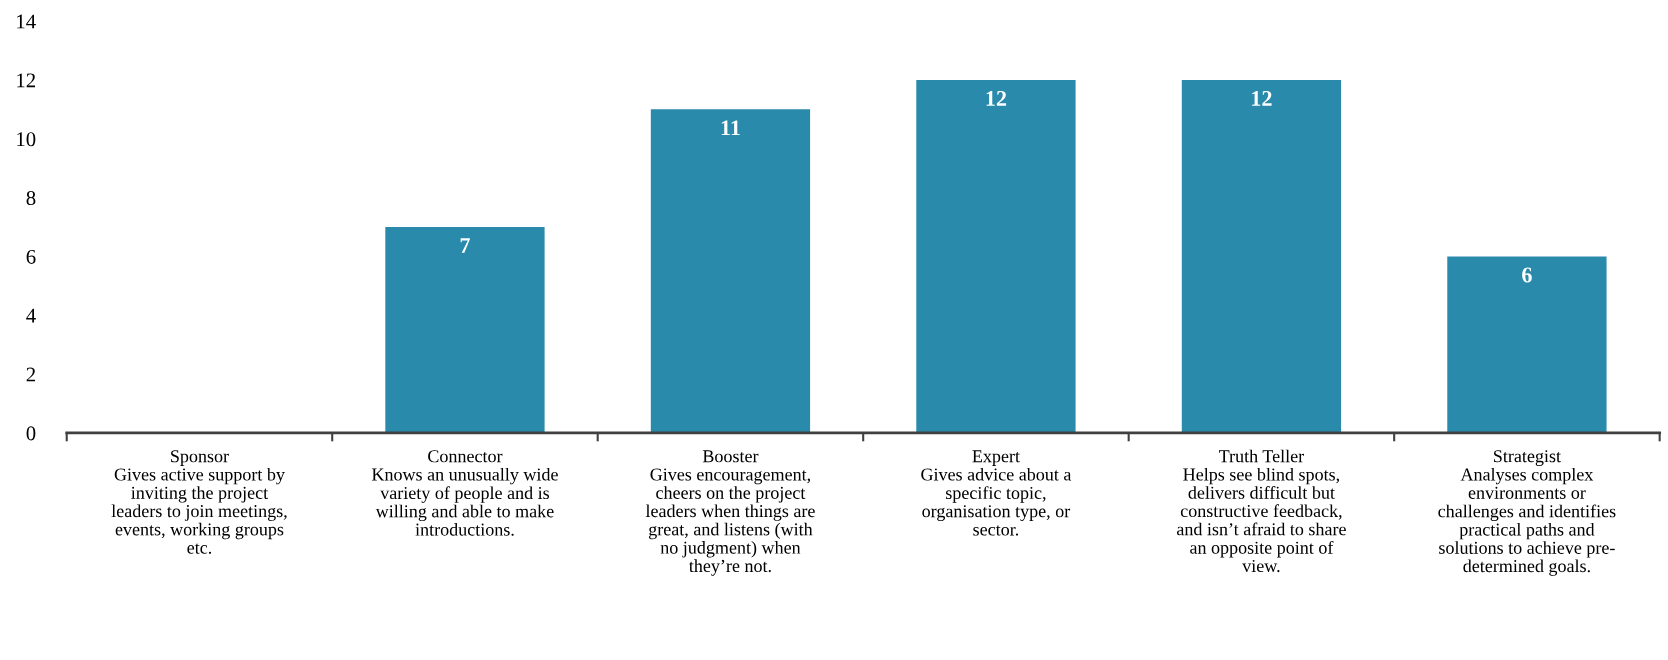 The image size is (1668, 660). What do you see at coordinates (31, 198) in the screenshot?
I see `y-tick-label: 8` at bounding box center [31, 198].